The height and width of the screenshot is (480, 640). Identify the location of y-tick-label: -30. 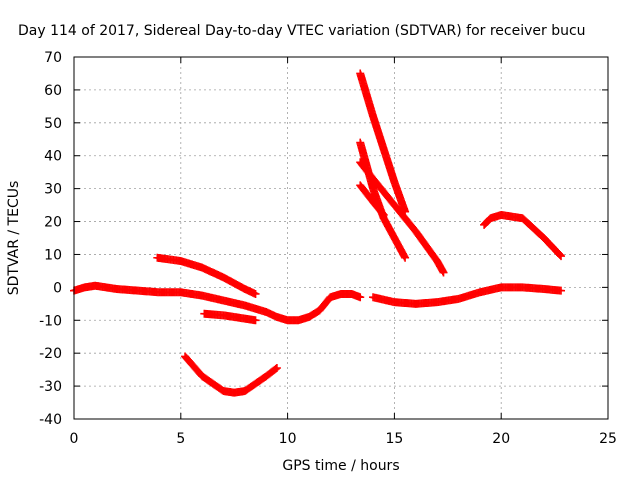
(50, 387).